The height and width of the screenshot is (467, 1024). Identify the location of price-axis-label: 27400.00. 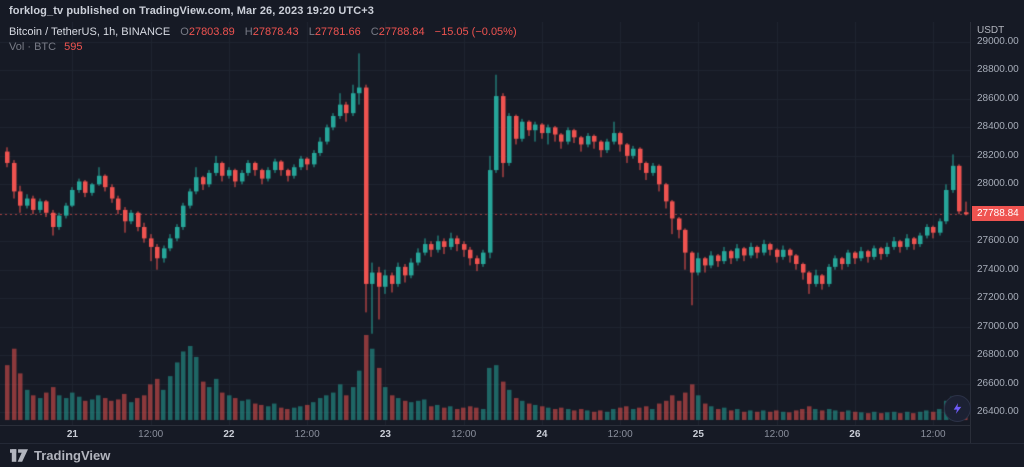
(998, 269).